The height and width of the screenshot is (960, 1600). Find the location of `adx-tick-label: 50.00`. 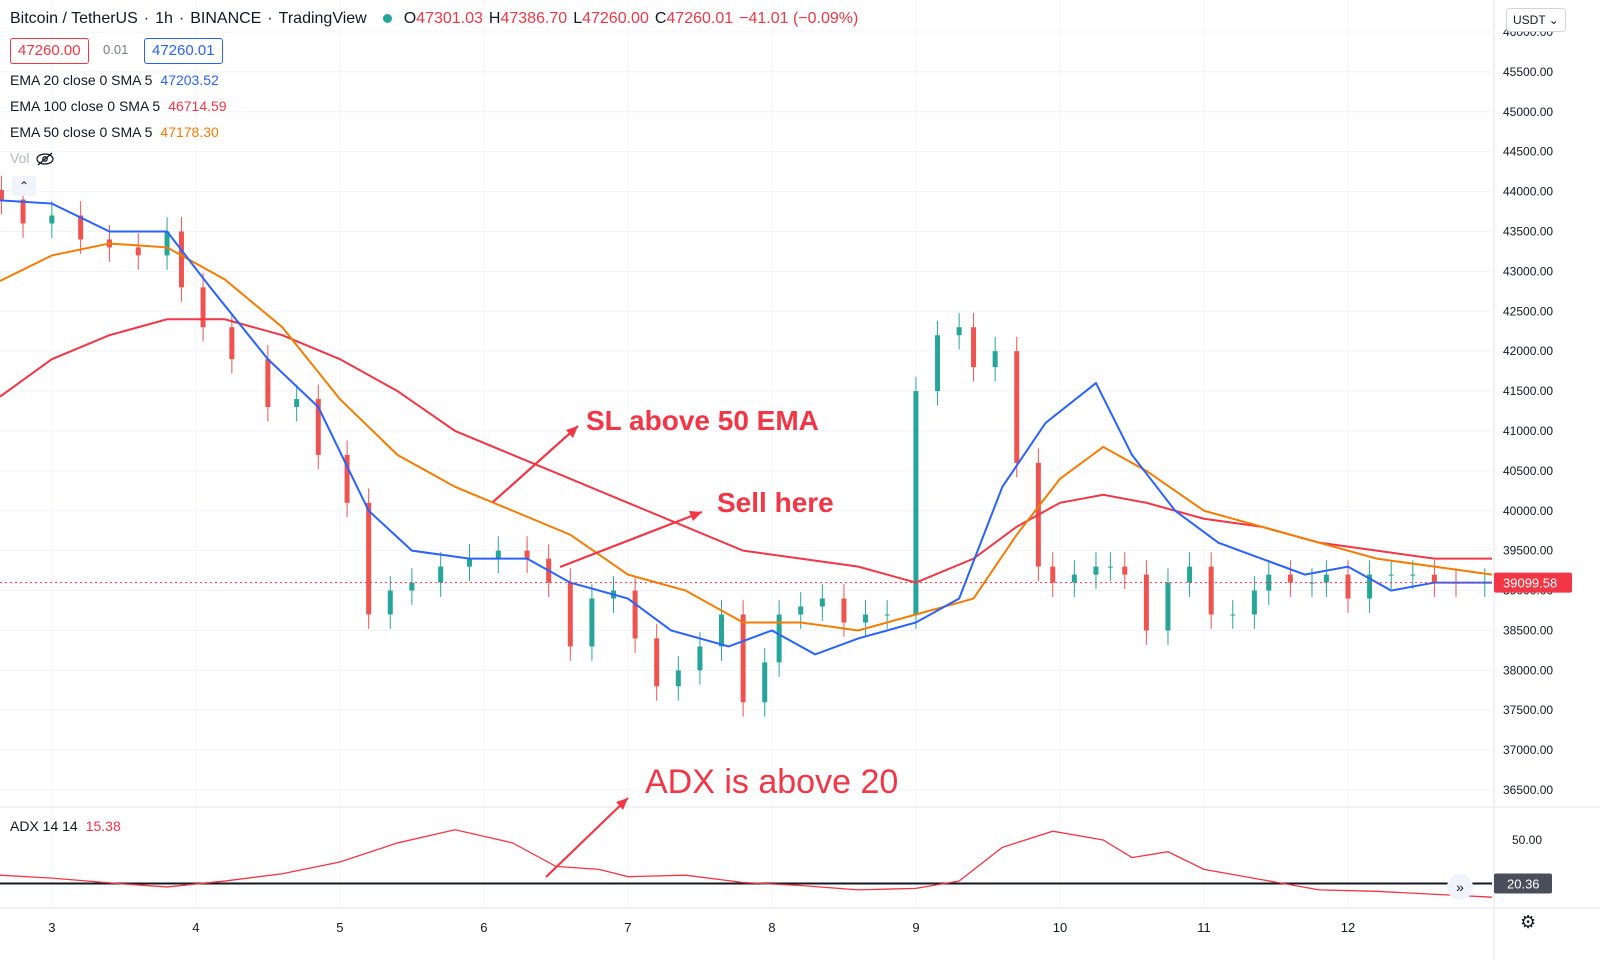

adx-tick-label: 50.00 is located at coordinates (1527, 840).